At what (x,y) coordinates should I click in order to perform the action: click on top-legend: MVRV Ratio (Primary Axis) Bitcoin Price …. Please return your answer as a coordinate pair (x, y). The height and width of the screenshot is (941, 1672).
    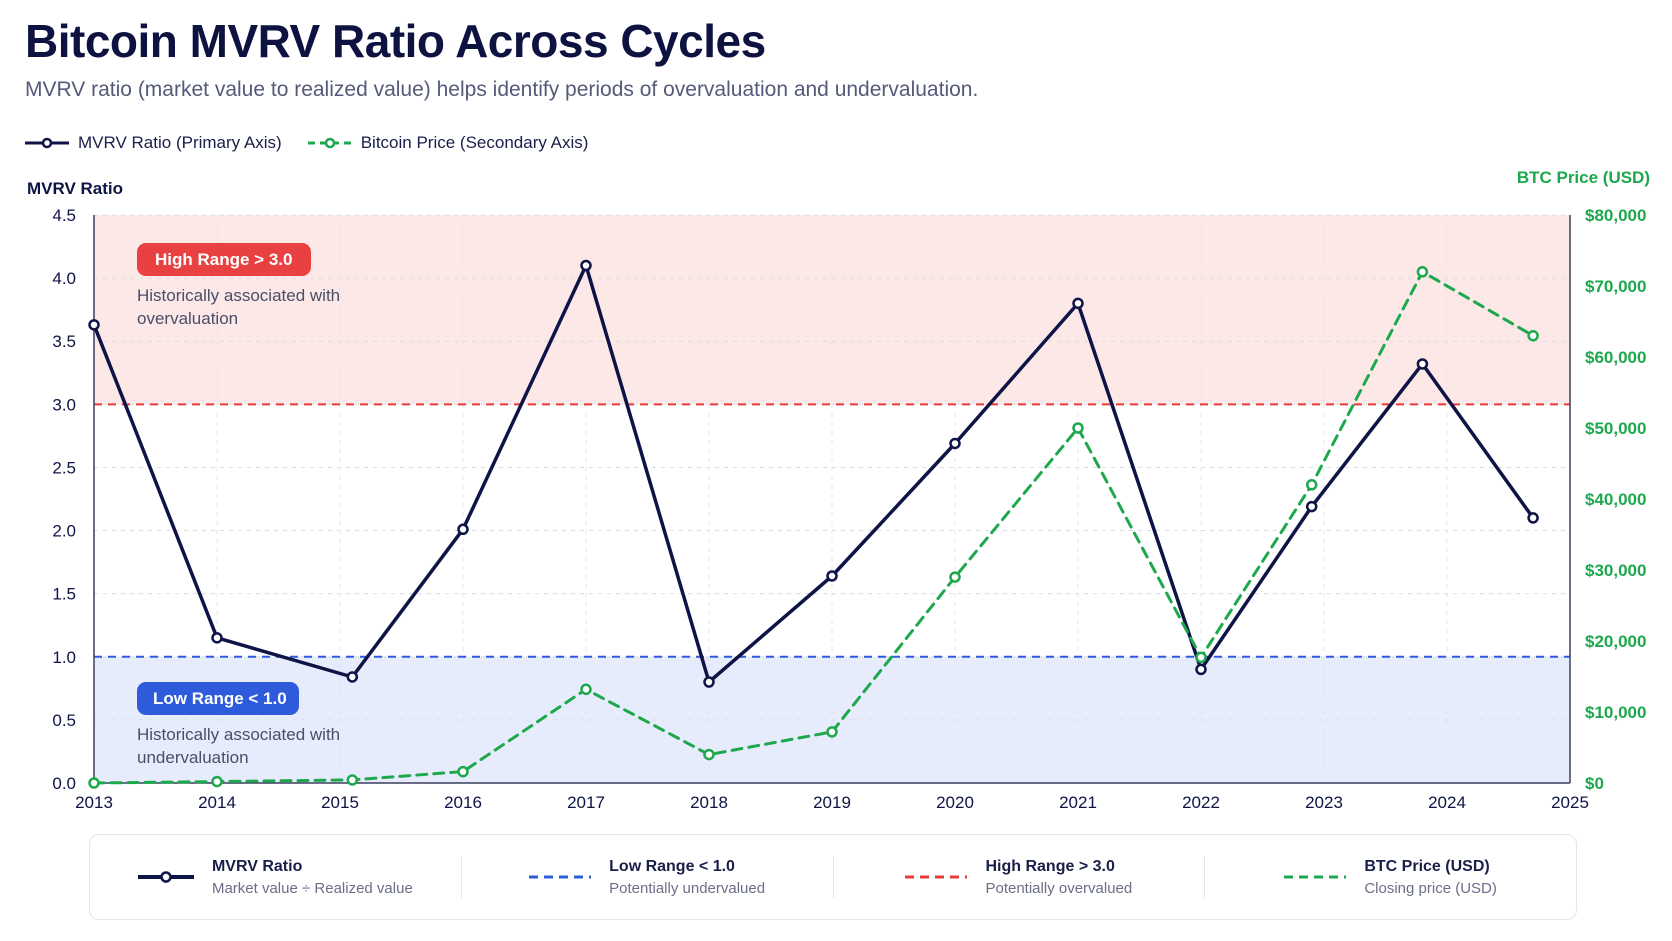
    Looking at the image, I should click on (319, 143).